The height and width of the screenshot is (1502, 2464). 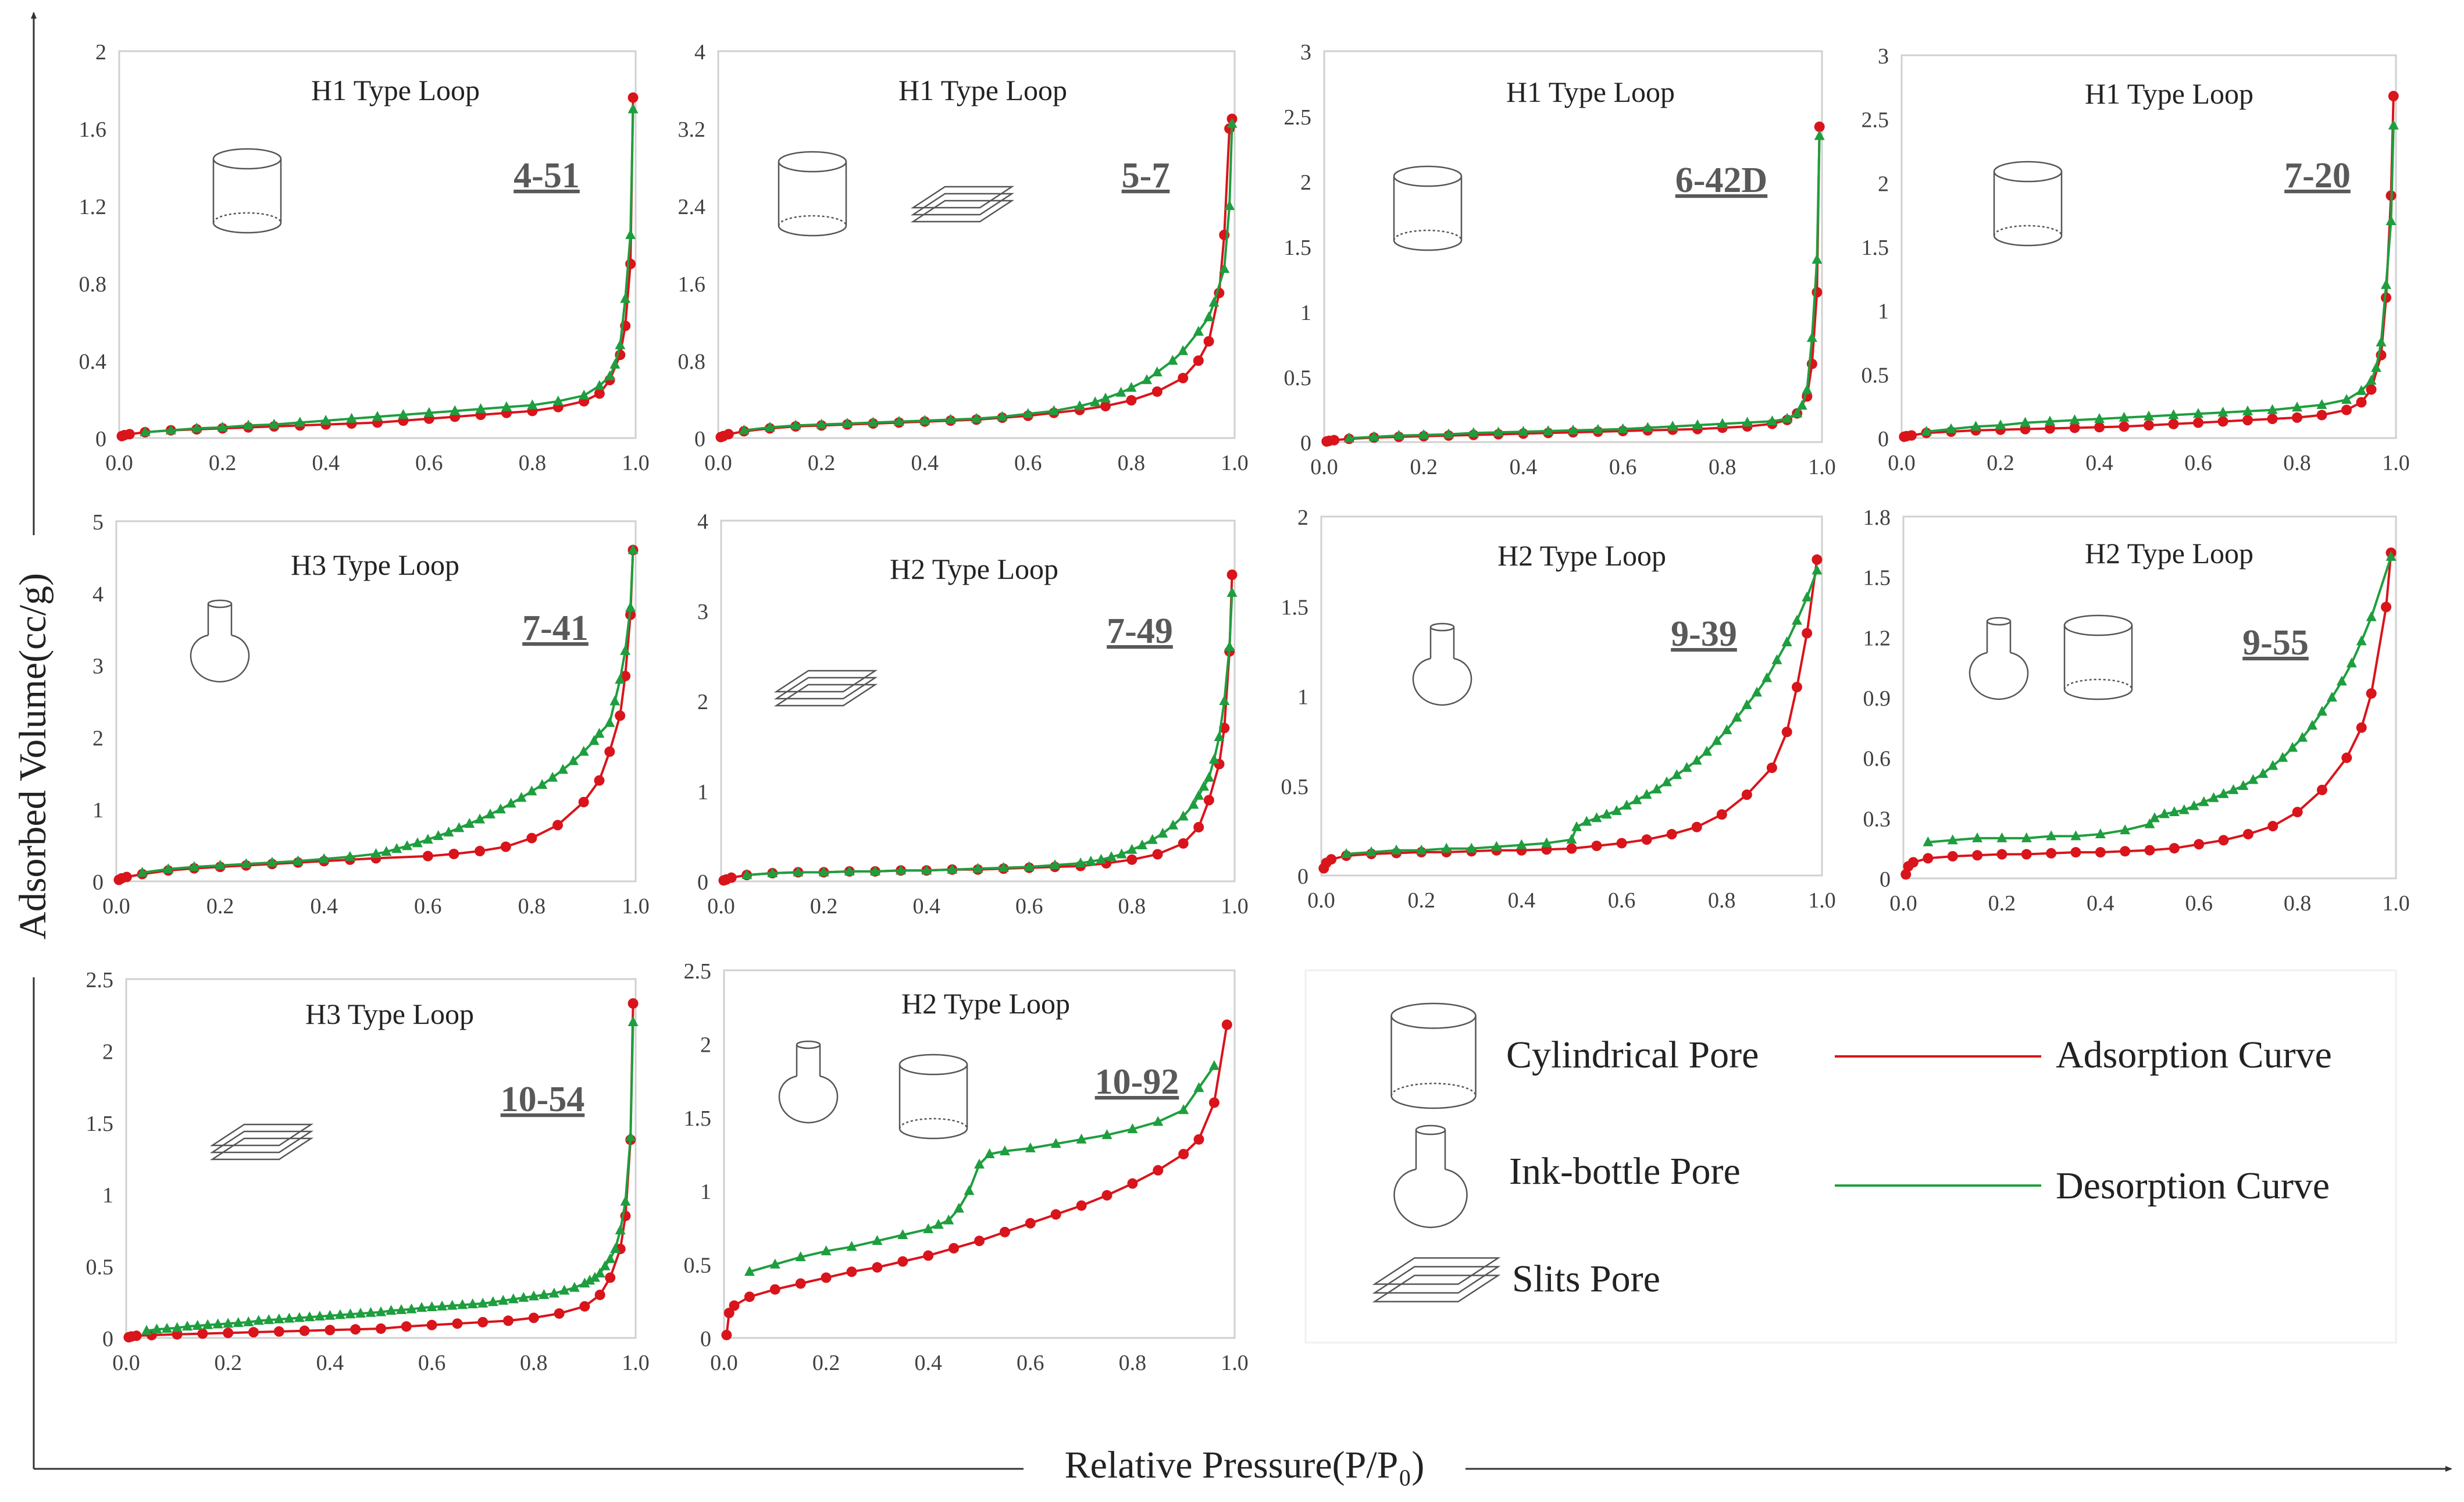 What do you see at coordinates (119, 463) in the screenshot?
I see `x-tick-label: 0.0` at bounding box center [119, 463].